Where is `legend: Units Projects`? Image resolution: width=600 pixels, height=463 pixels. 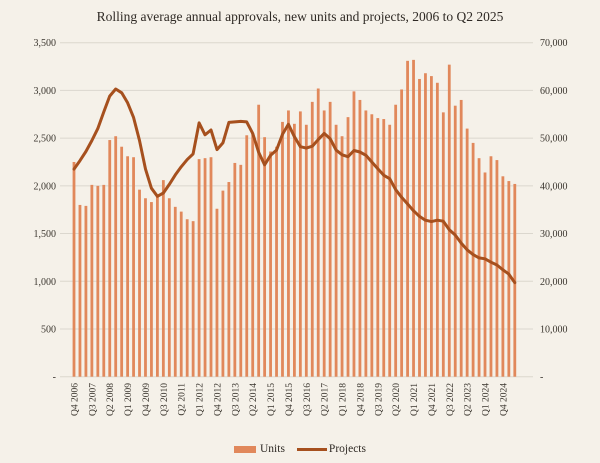 legend: Units Projects is located at coordinates (300, 449).